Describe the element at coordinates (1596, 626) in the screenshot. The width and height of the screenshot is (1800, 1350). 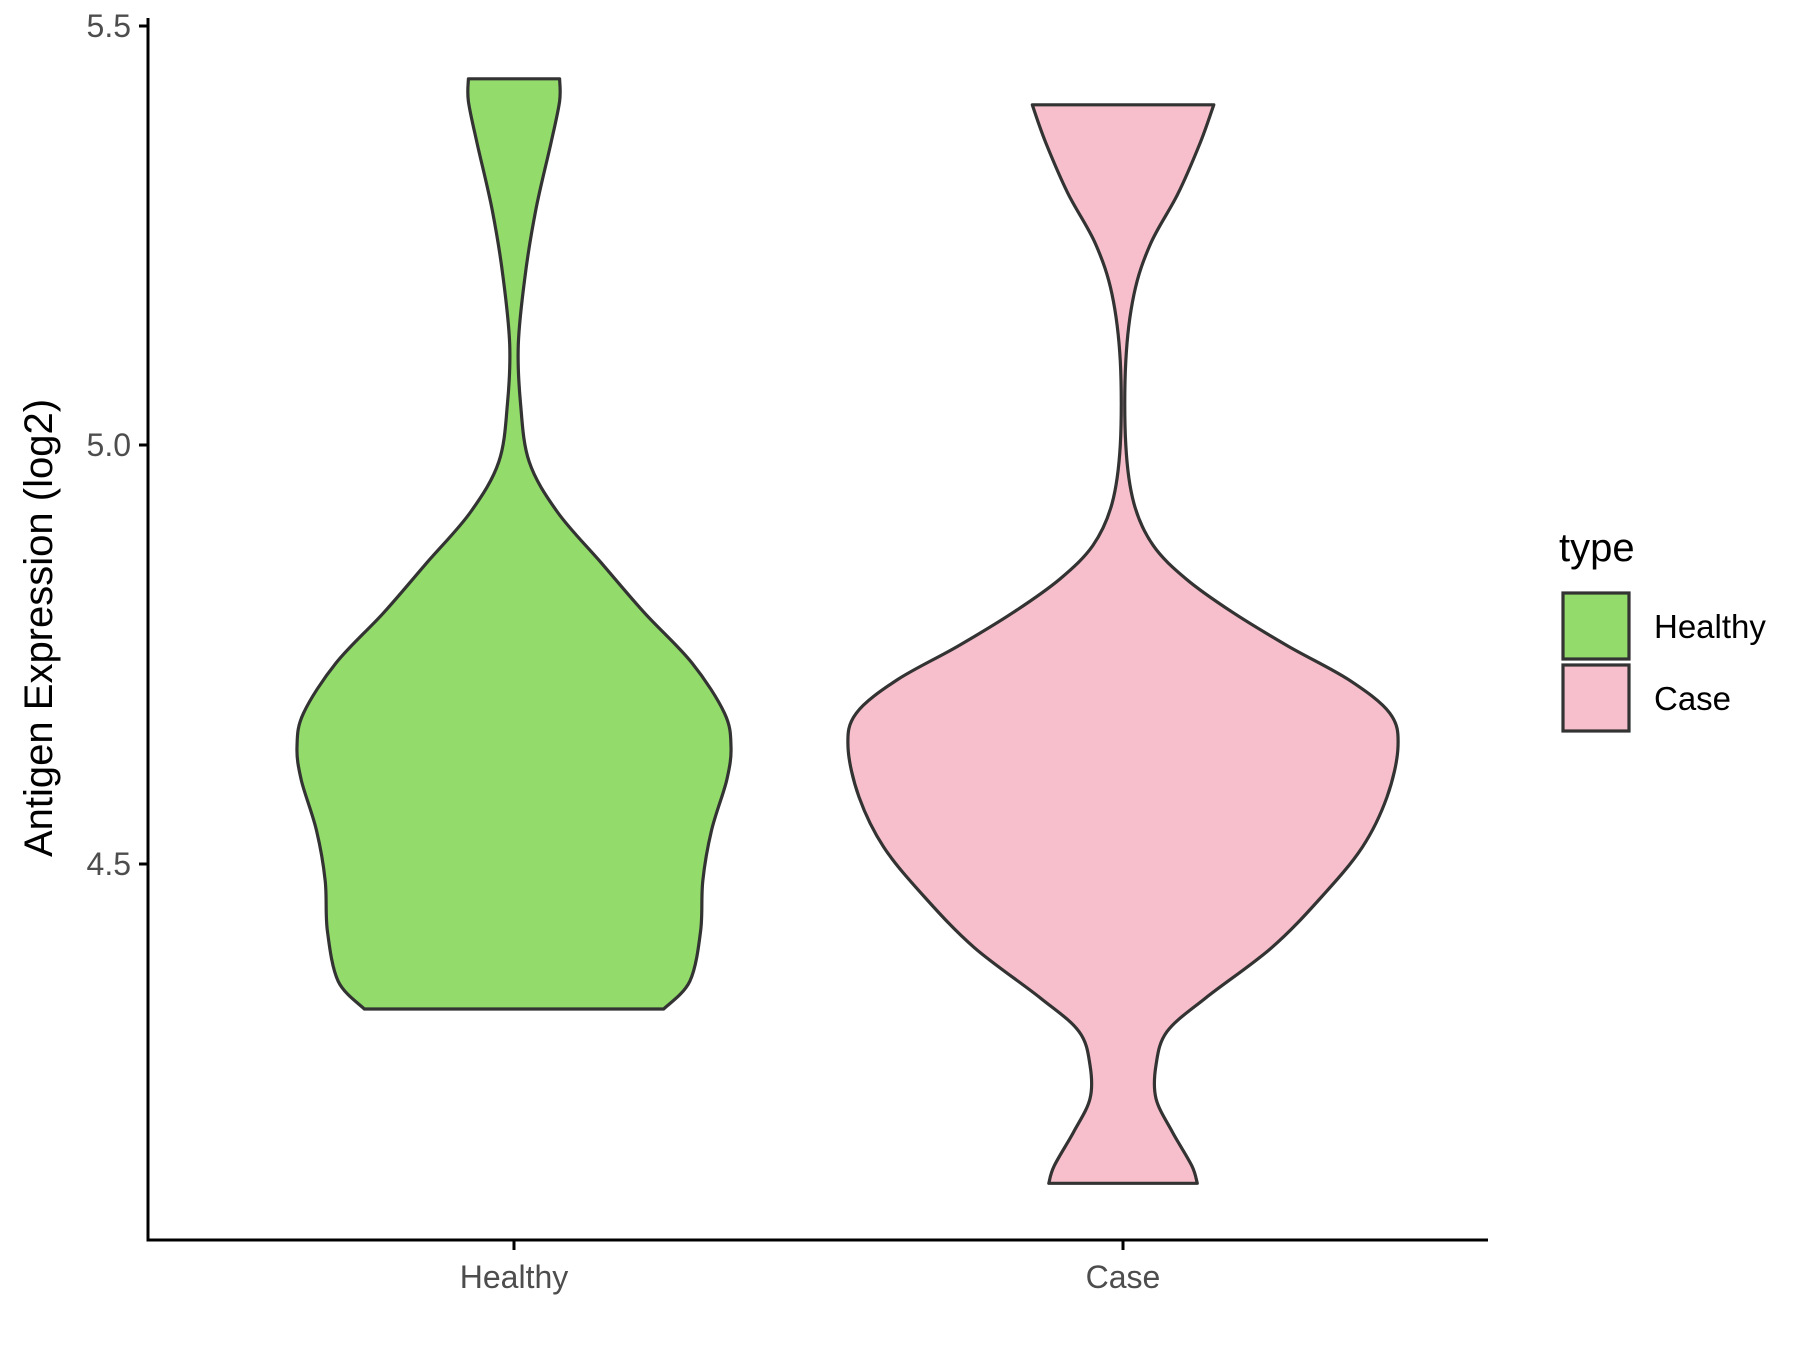
I see `legend-key-healthy` at that location.